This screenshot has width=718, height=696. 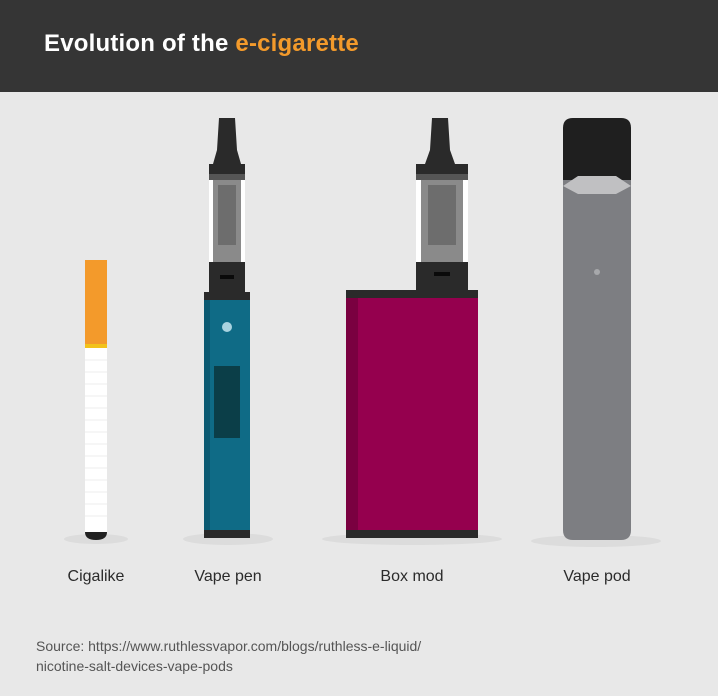 What do you see at coordinates (96, 576) in the screenshot?
I see `label-cigalike: Cigalike` at bounding box center [96, 576].